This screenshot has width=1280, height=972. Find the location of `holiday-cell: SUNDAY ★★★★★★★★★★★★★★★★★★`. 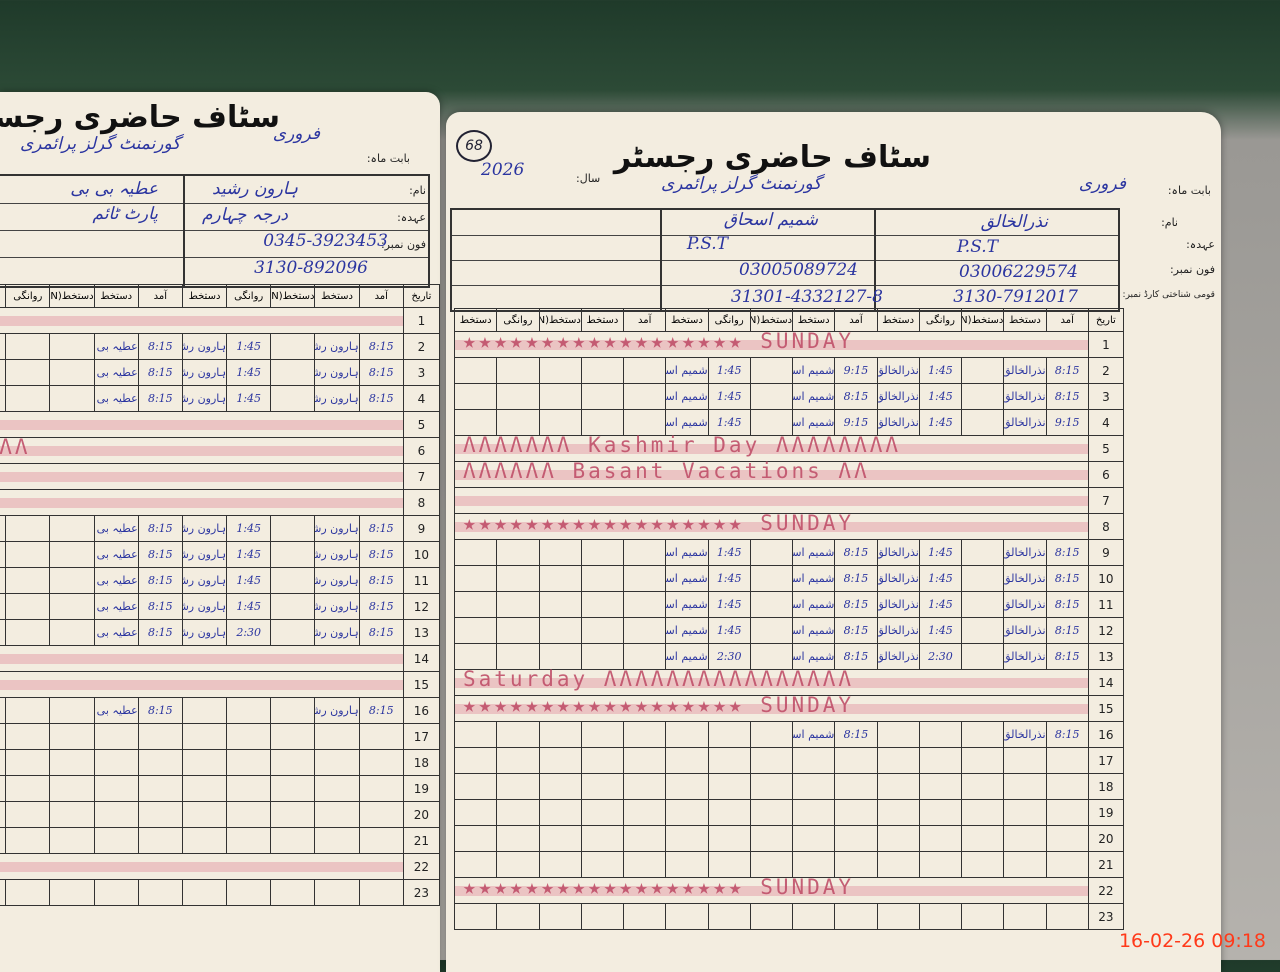

holiday-cell: SUNDAY ★★★★★★★★★★★★★★★★★★ is located at coordinates (771, 343).